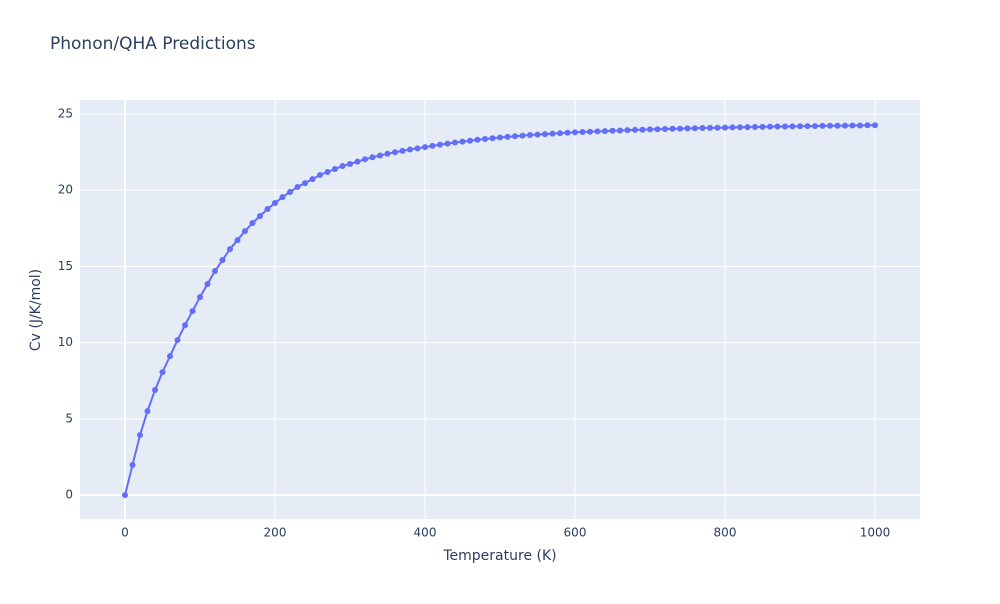  What do you see at coordinates (499, 556) in the screenshot?
I see `x-axis-title: Temperature (K)` at bounding box center [499, 556].